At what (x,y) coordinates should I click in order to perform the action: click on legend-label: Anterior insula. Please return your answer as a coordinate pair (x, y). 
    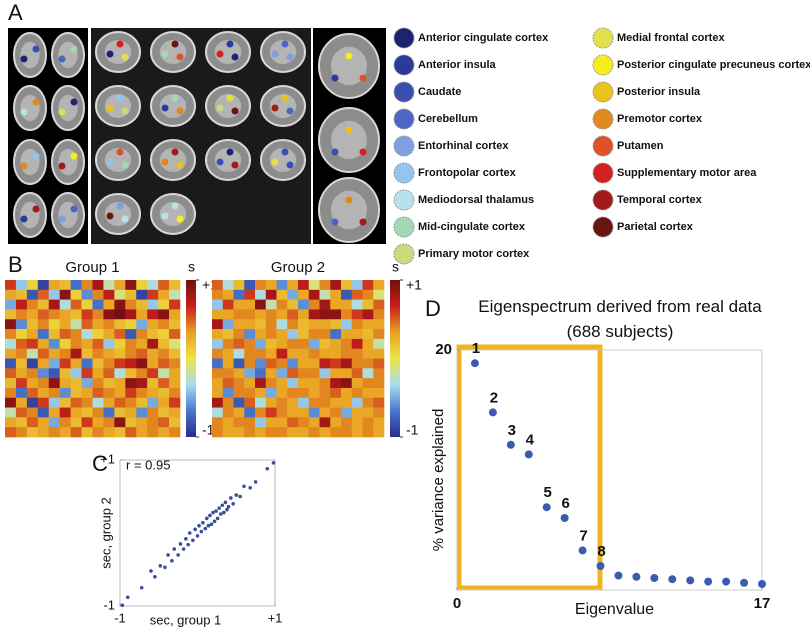
    Looking at the image, I should click on (457, 65).